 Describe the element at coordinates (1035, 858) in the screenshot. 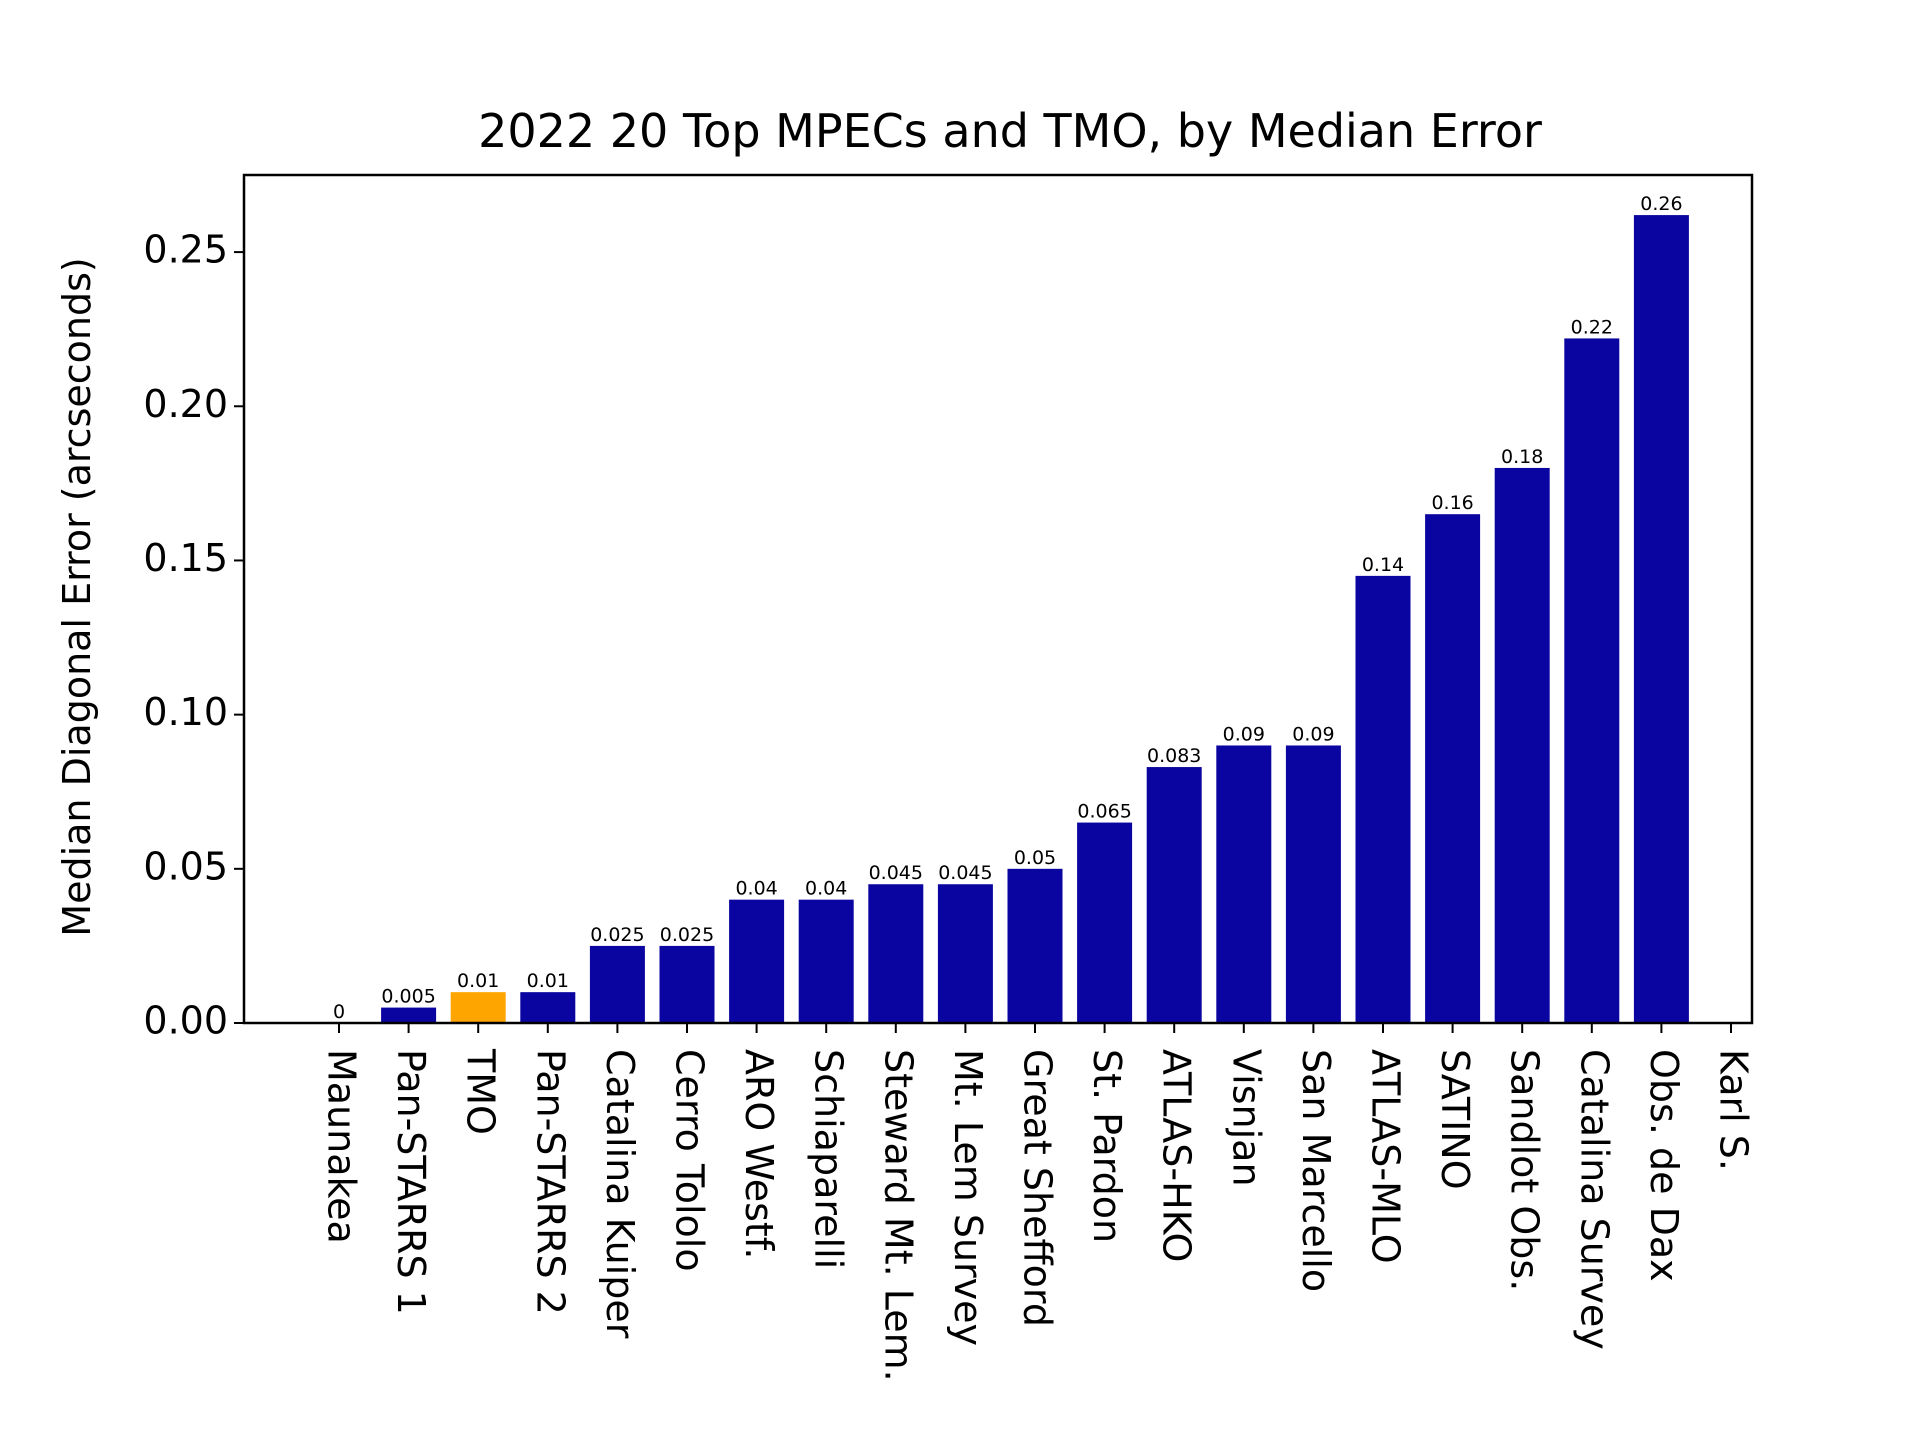

I see `value-label-10: 0.05` at that location.